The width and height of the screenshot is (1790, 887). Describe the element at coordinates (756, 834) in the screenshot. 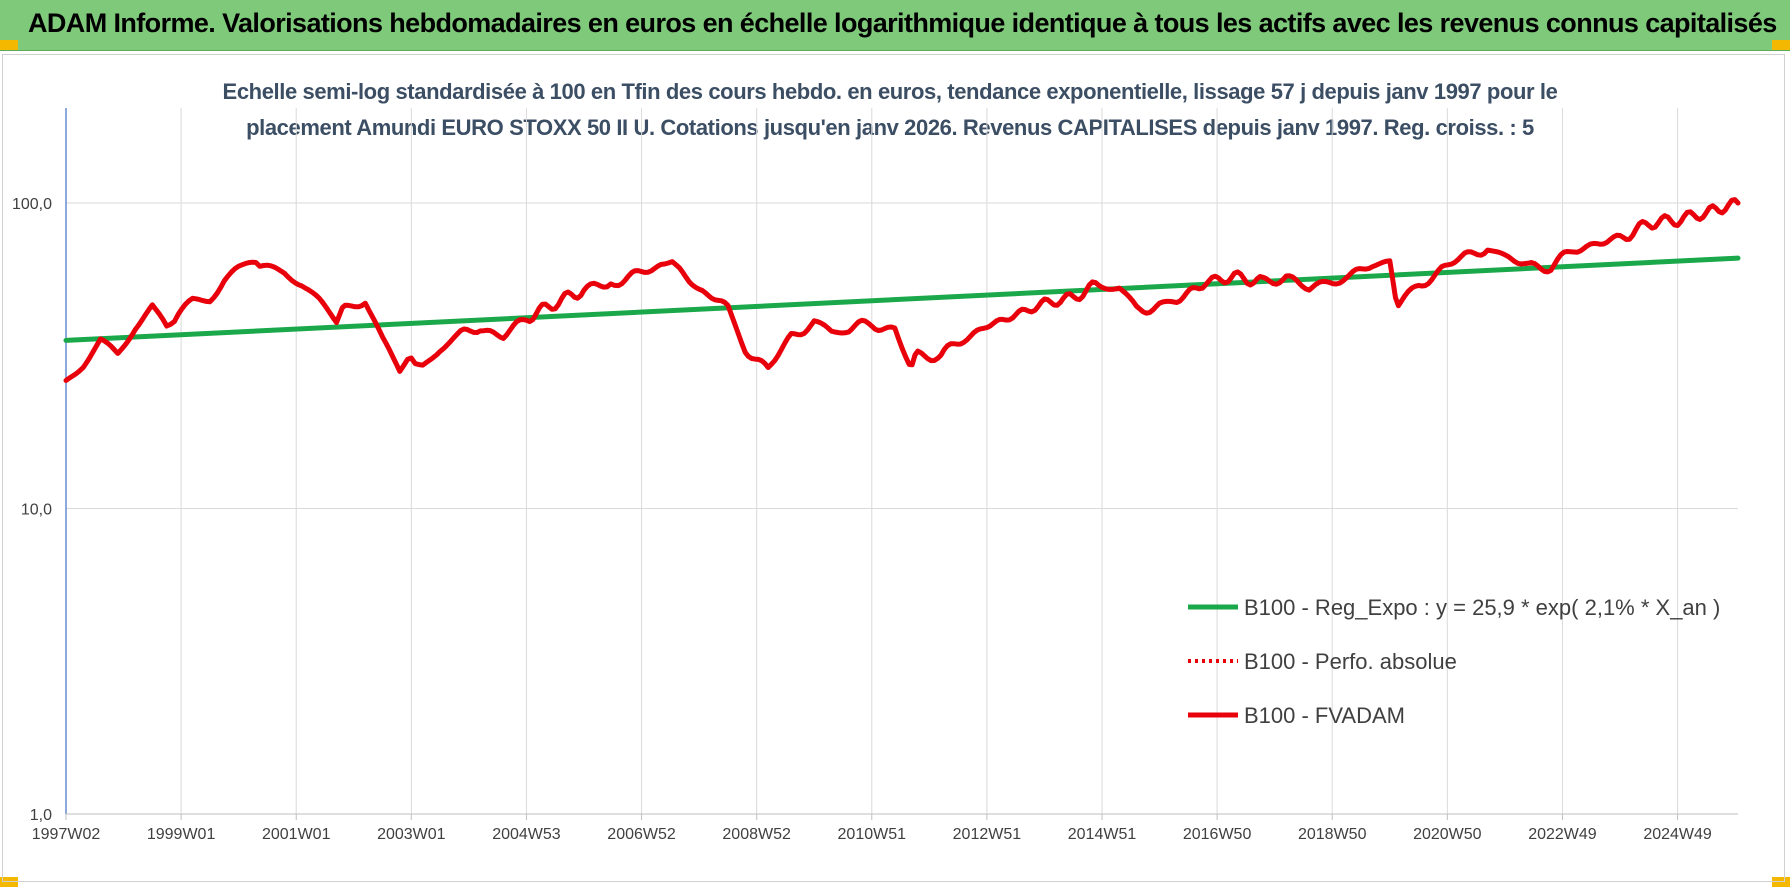

I see `x-tick-label: 2008W52` at that location.